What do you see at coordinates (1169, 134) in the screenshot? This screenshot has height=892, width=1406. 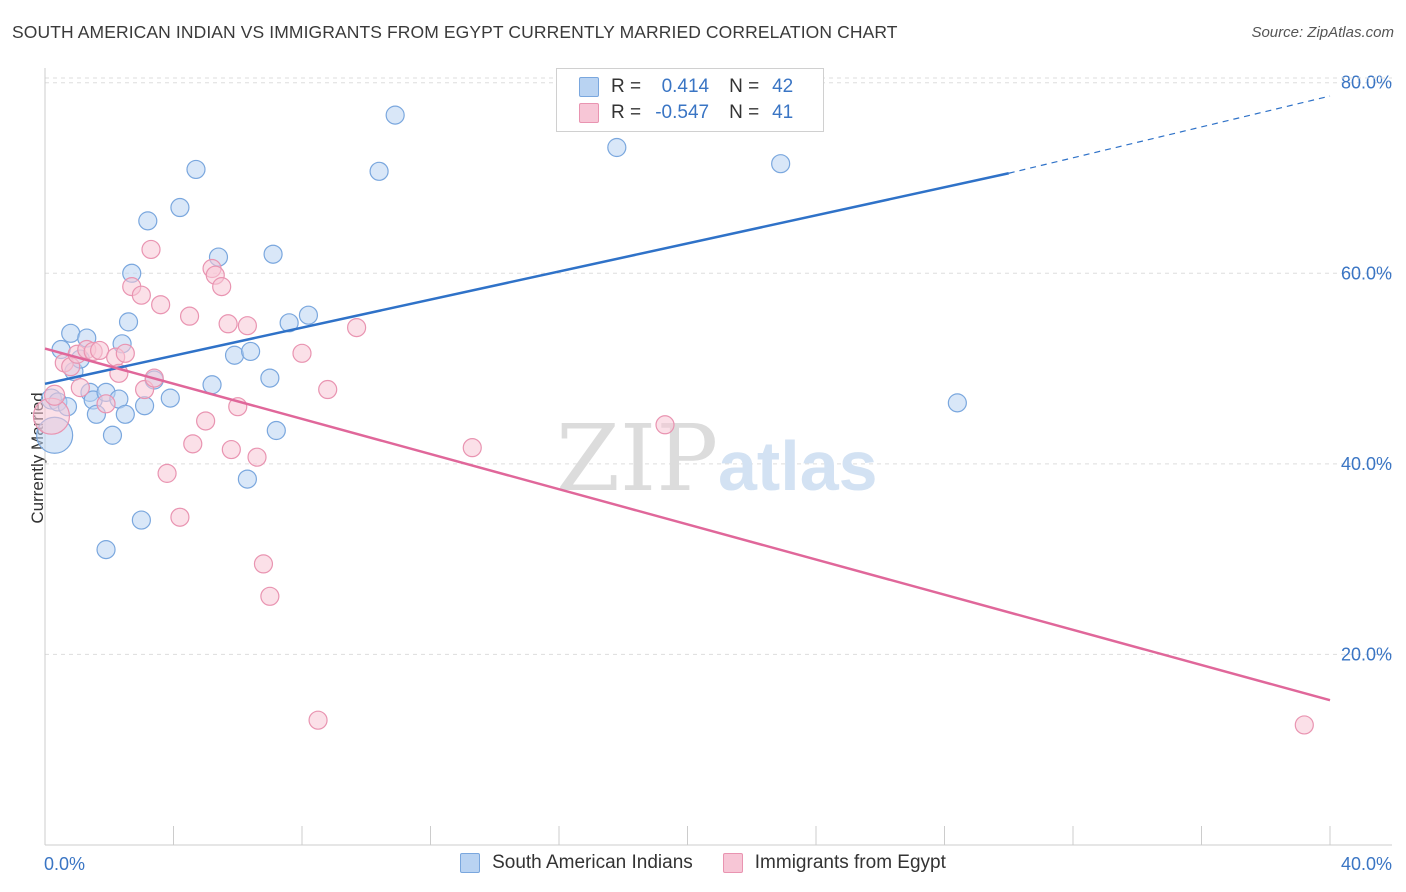 I see `trend-line-blue-dashed` at bounding box center [1169, 134].